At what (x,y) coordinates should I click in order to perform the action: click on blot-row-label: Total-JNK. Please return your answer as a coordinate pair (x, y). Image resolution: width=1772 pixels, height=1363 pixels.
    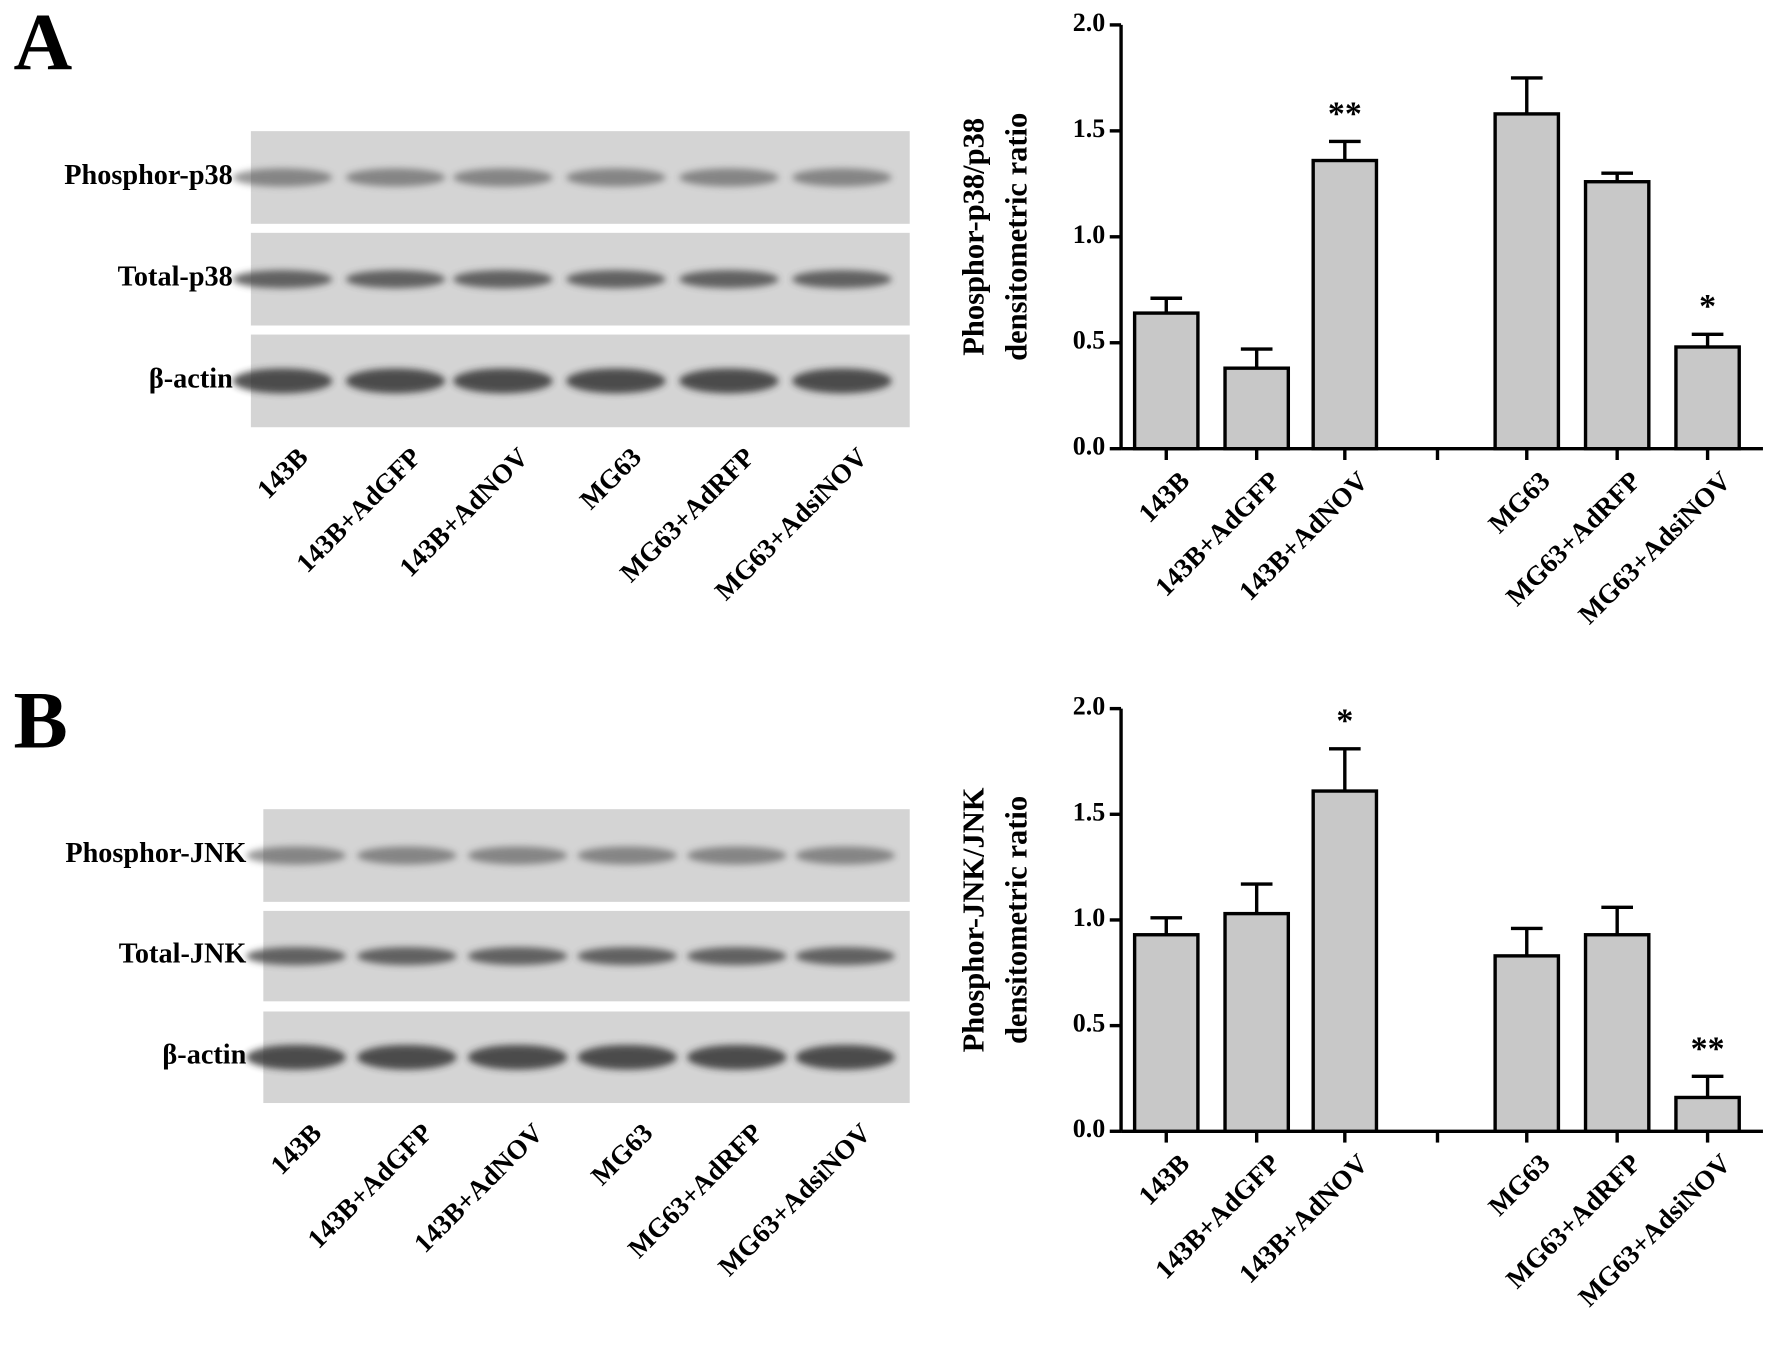
    Looking at the image, I should click on (183, 954).